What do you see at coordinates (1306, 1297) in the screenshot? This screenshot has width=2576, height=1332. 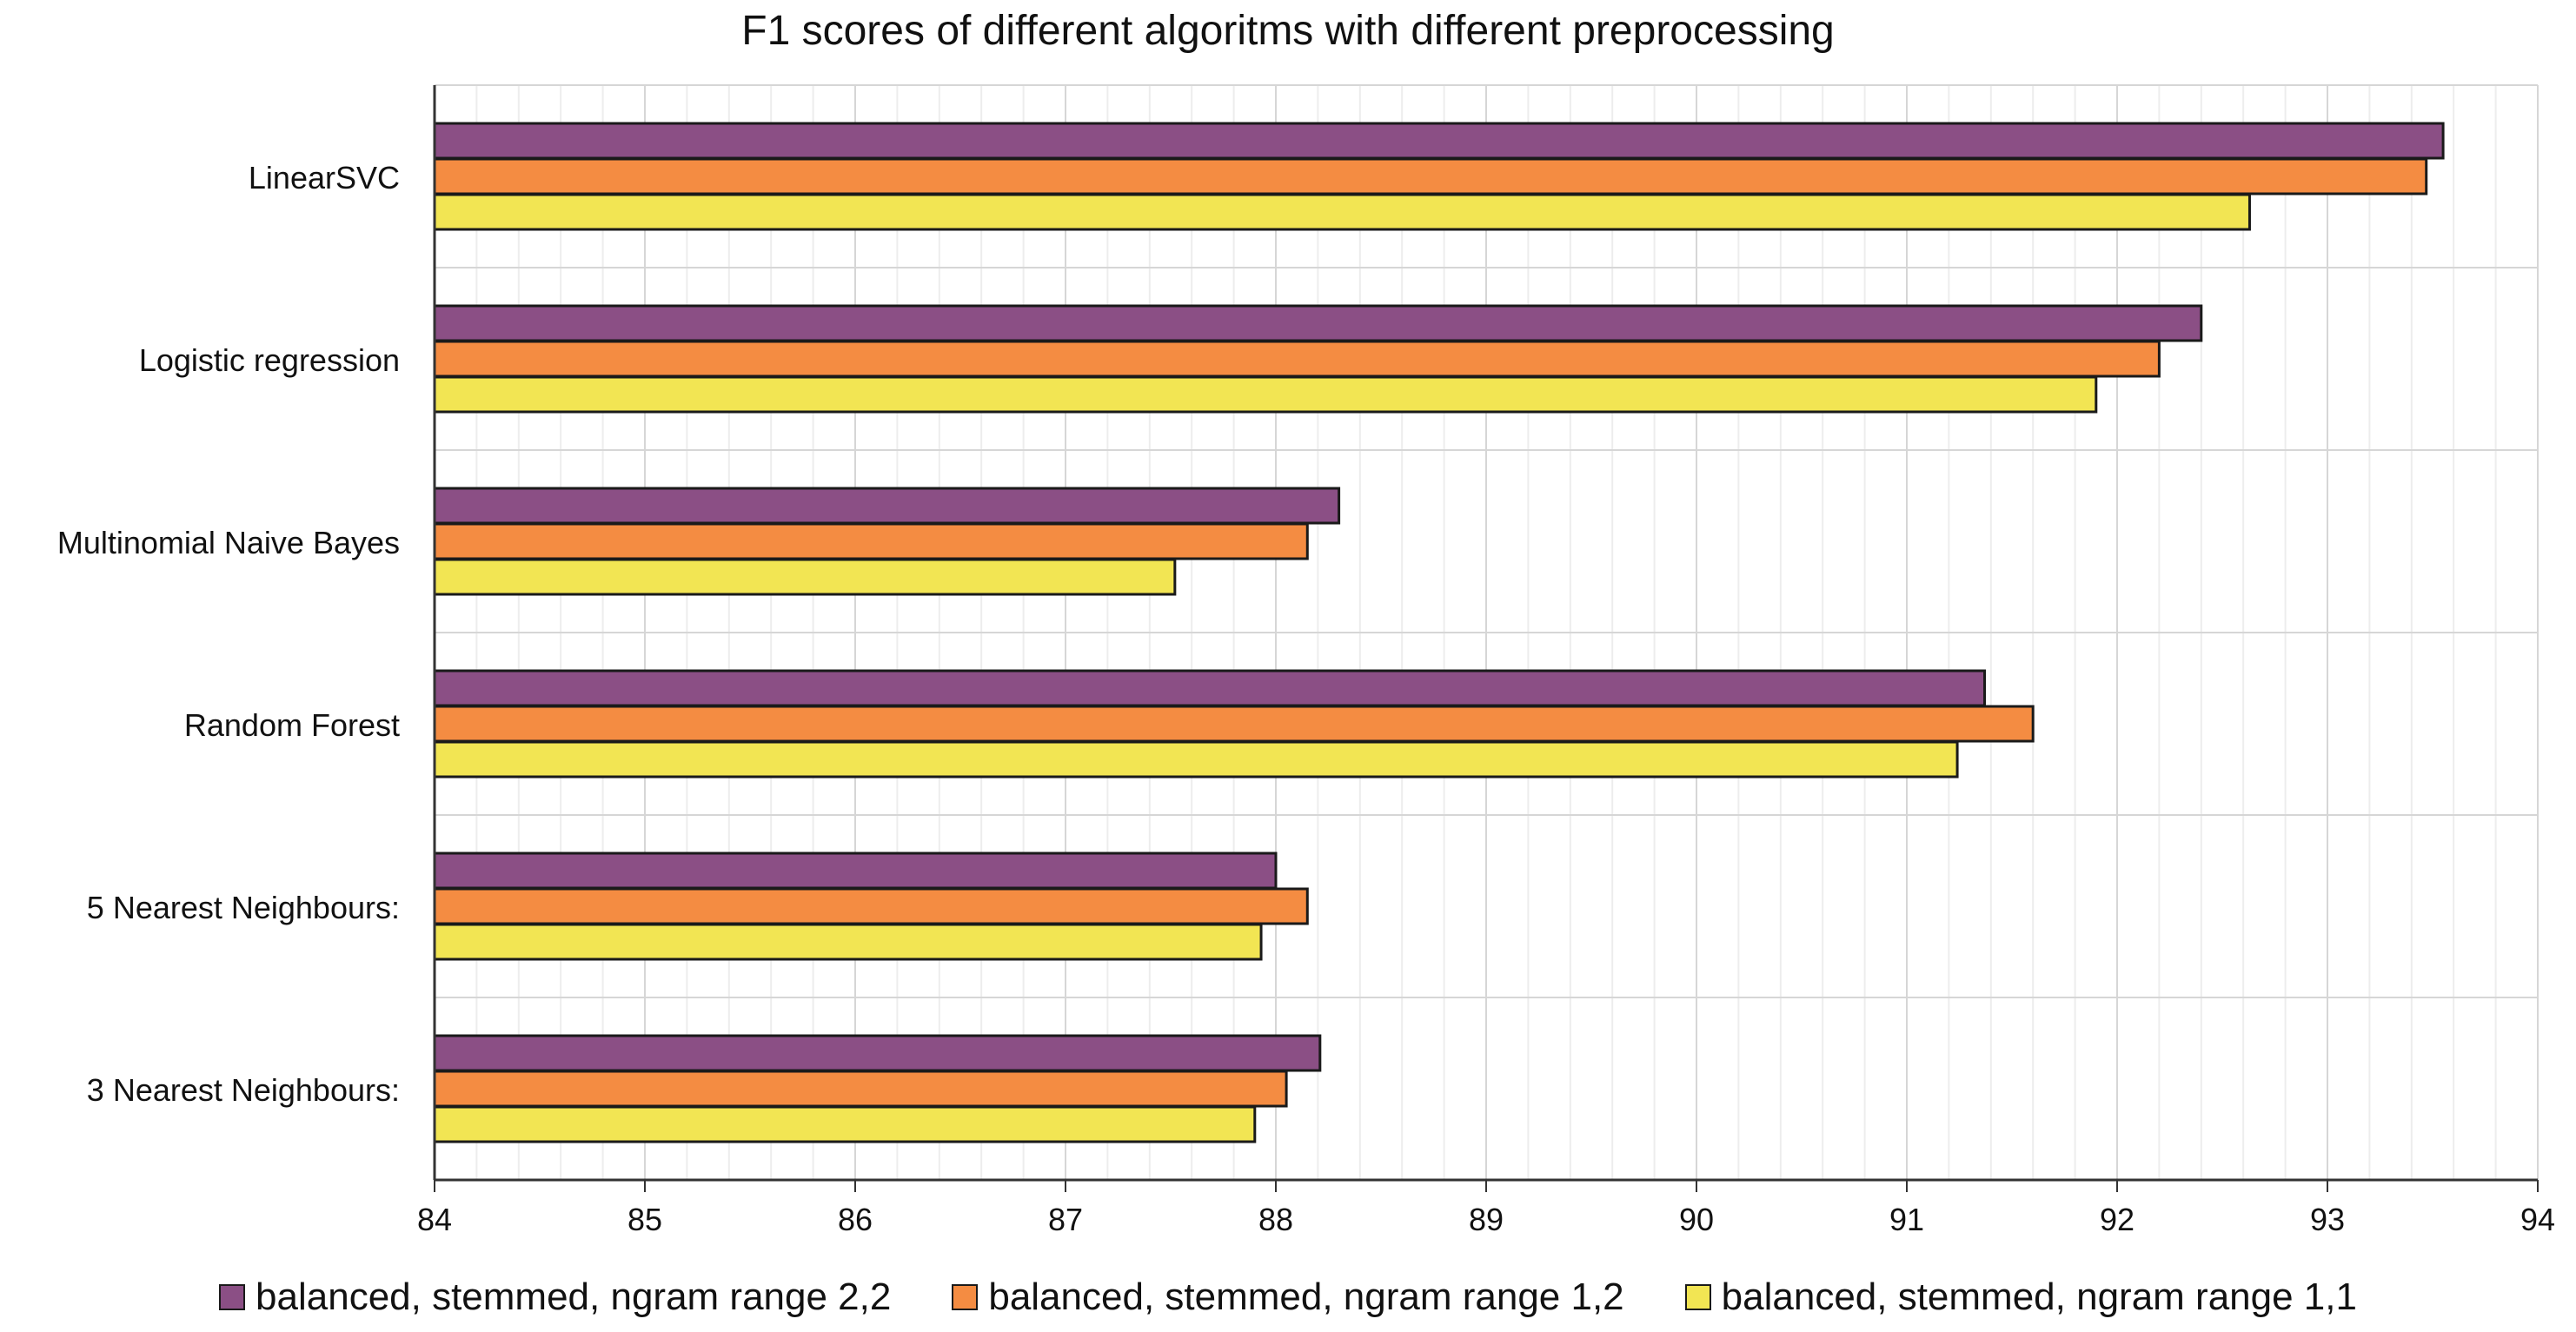 I see `legend-label-series-2: balanced, stemmed, ngram range 1,2` at bounding box center [1306, 1297].